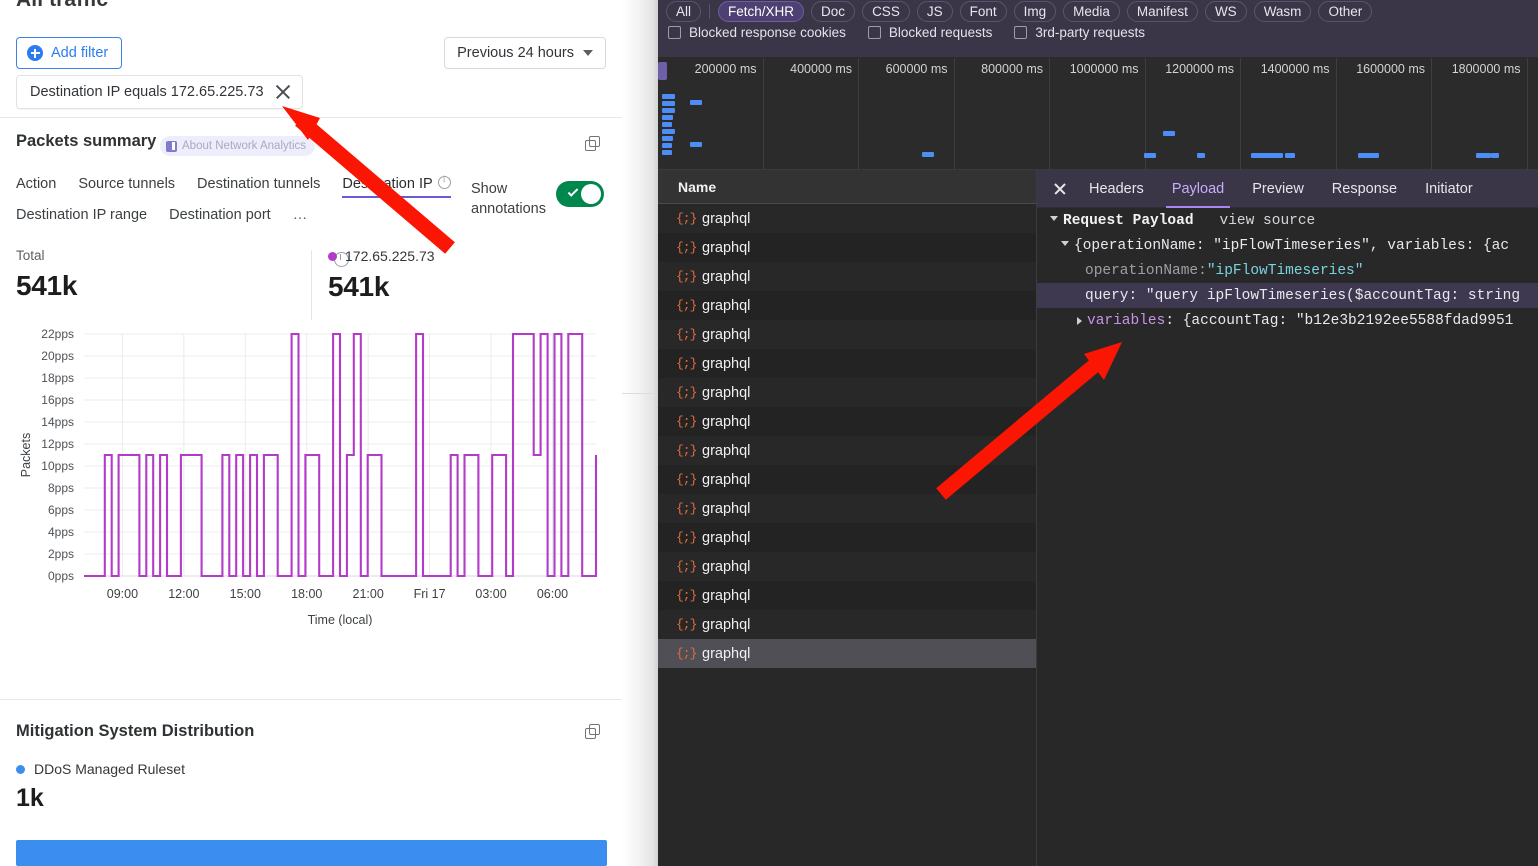 This screenshot has width=1538, height=866. I want to click on pill-label: Other, so click(1345, 11).